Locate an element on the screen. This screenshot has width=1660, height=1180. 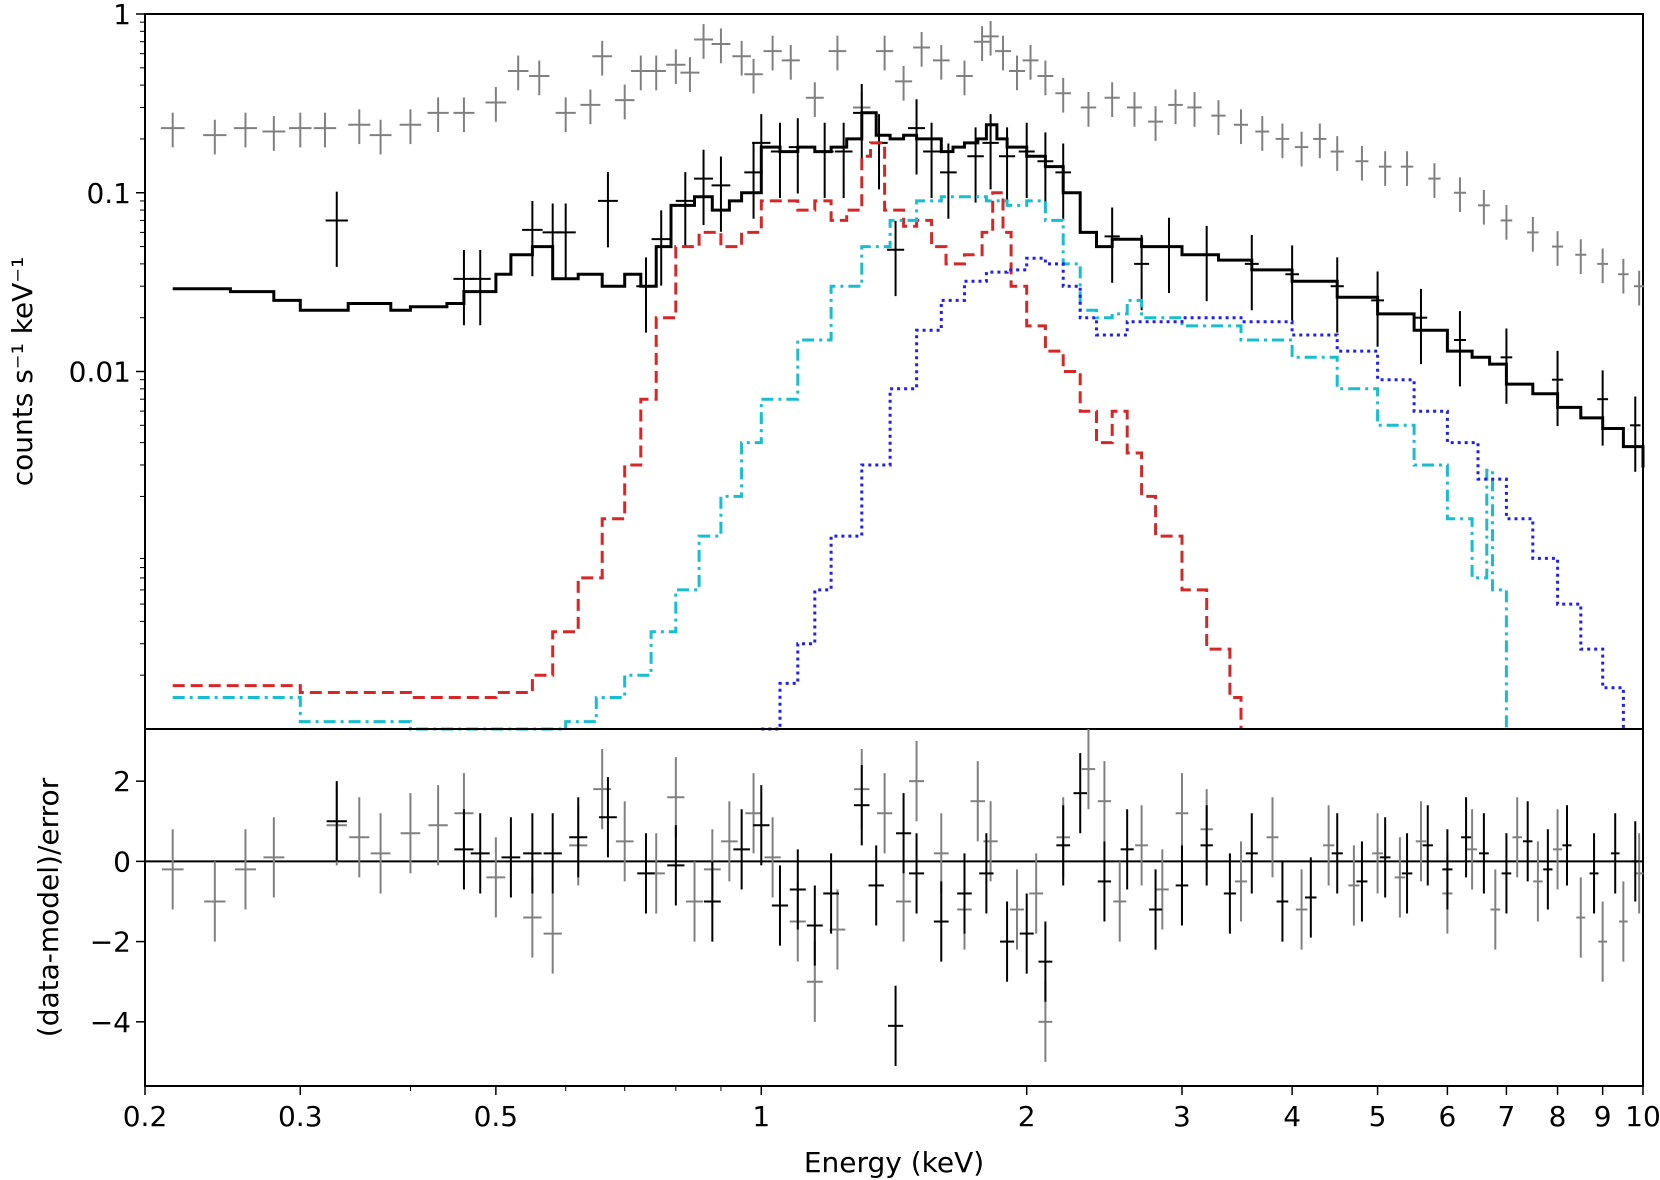
xtick-label: 0.3 is located at coordinates (300, 1116).